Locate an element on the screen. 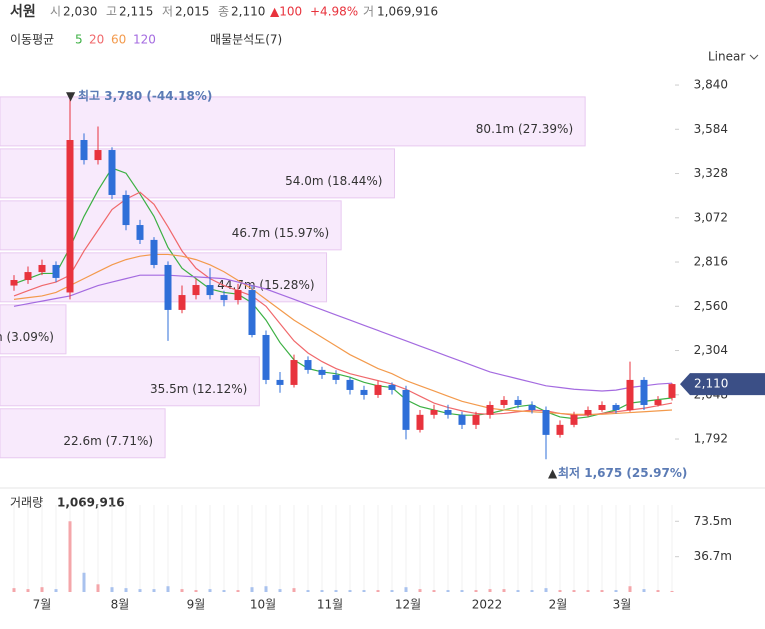 The image size is (765, 629). high-label: 고 is located at coordinates (111, 12).